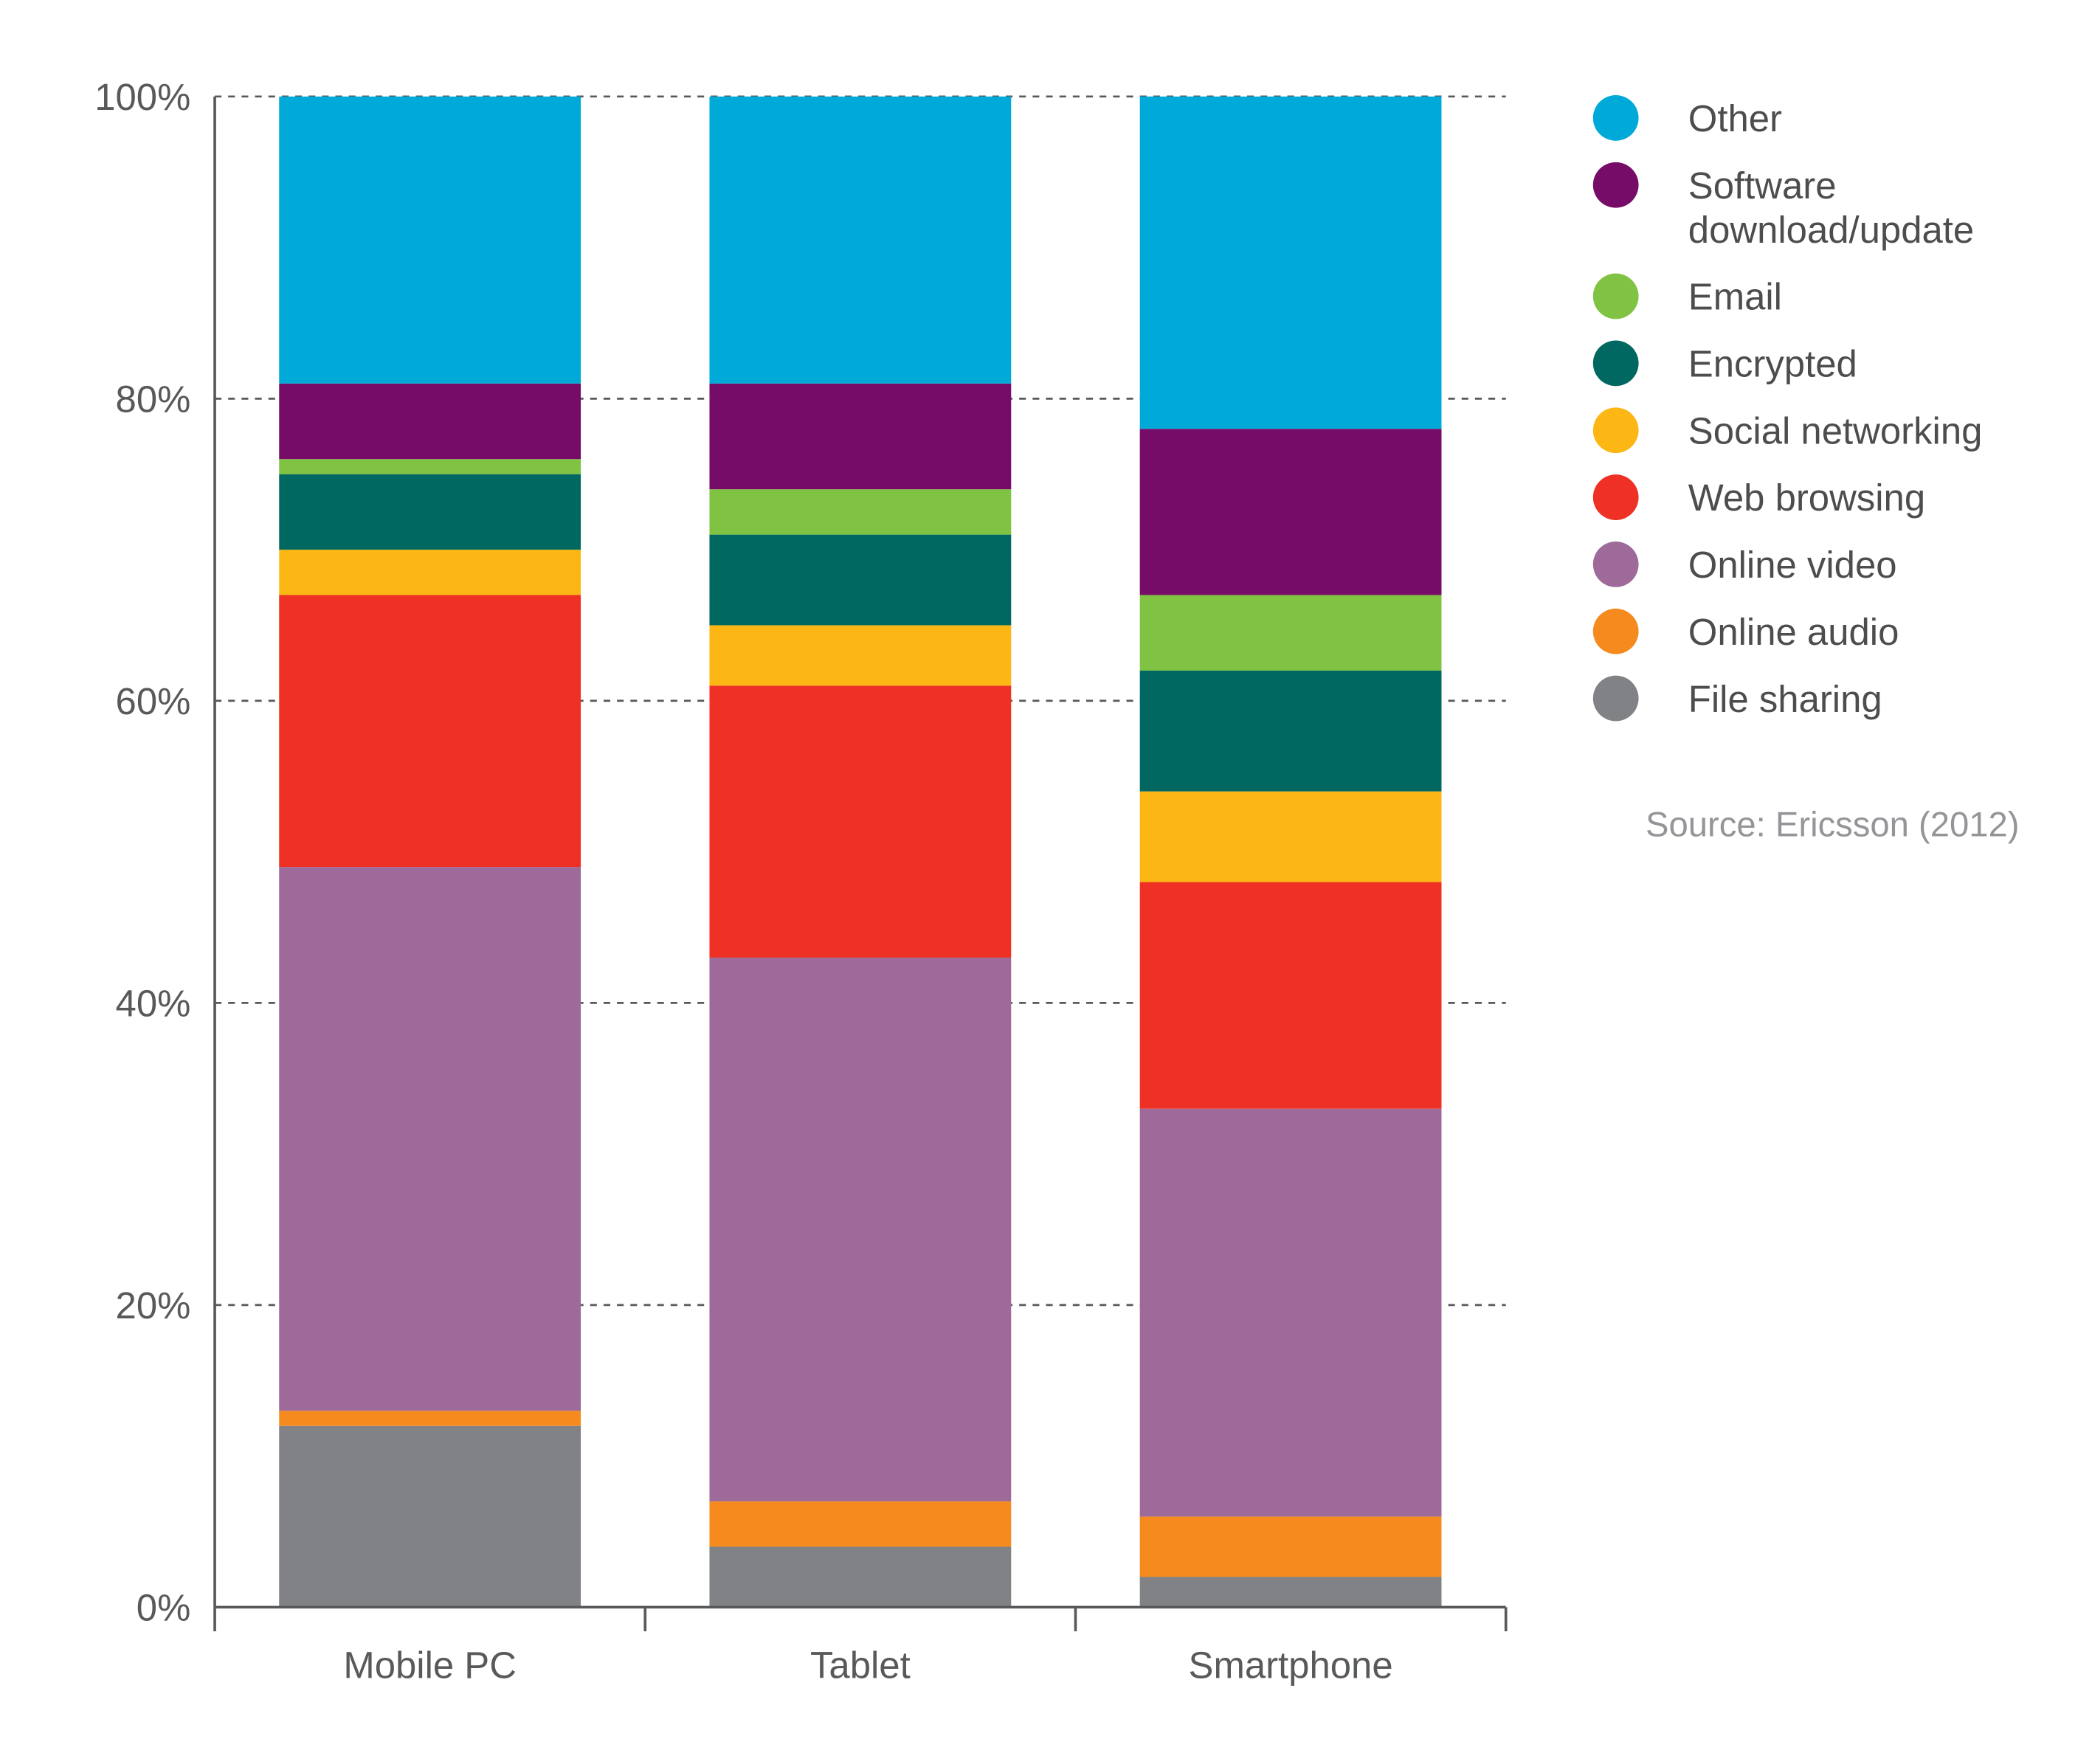 This screenshot has width=2092, height=1764. I want to click on x-tick-label: Smartphone, so click(1291, 1666).